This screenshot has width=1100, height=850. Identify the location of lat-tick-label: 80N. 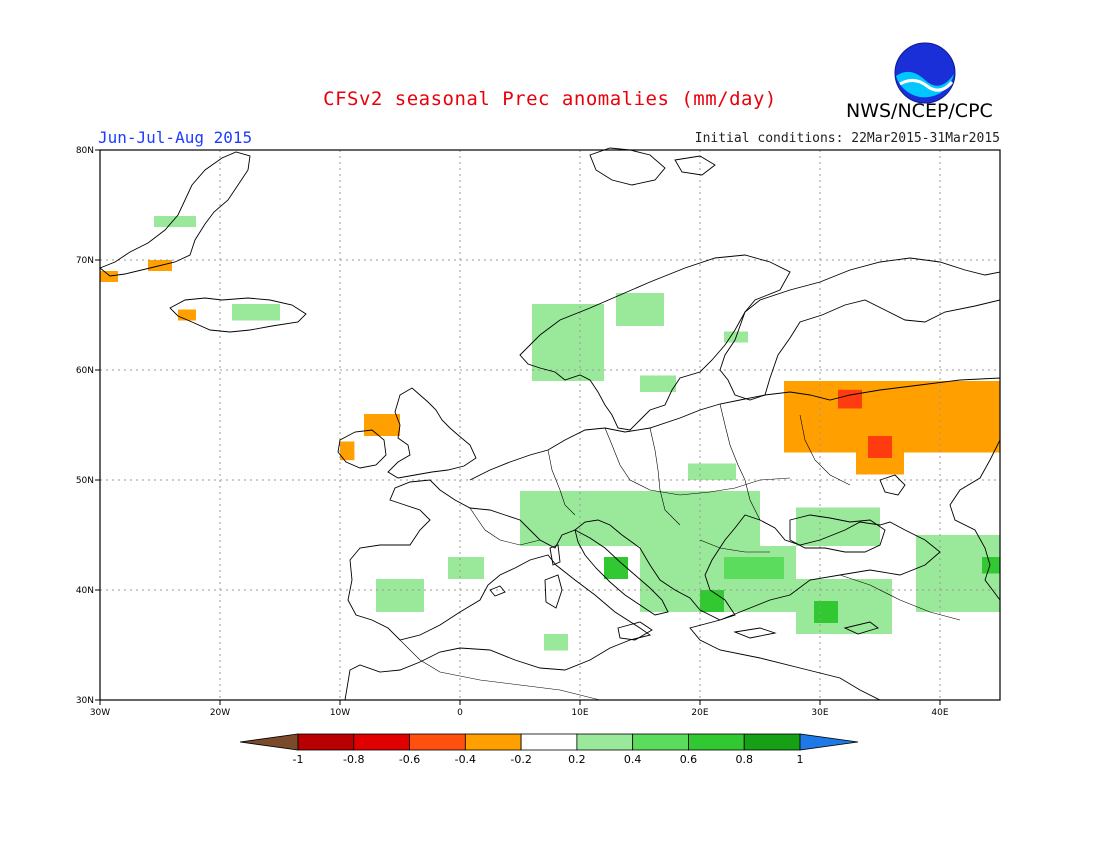
(85, 151).